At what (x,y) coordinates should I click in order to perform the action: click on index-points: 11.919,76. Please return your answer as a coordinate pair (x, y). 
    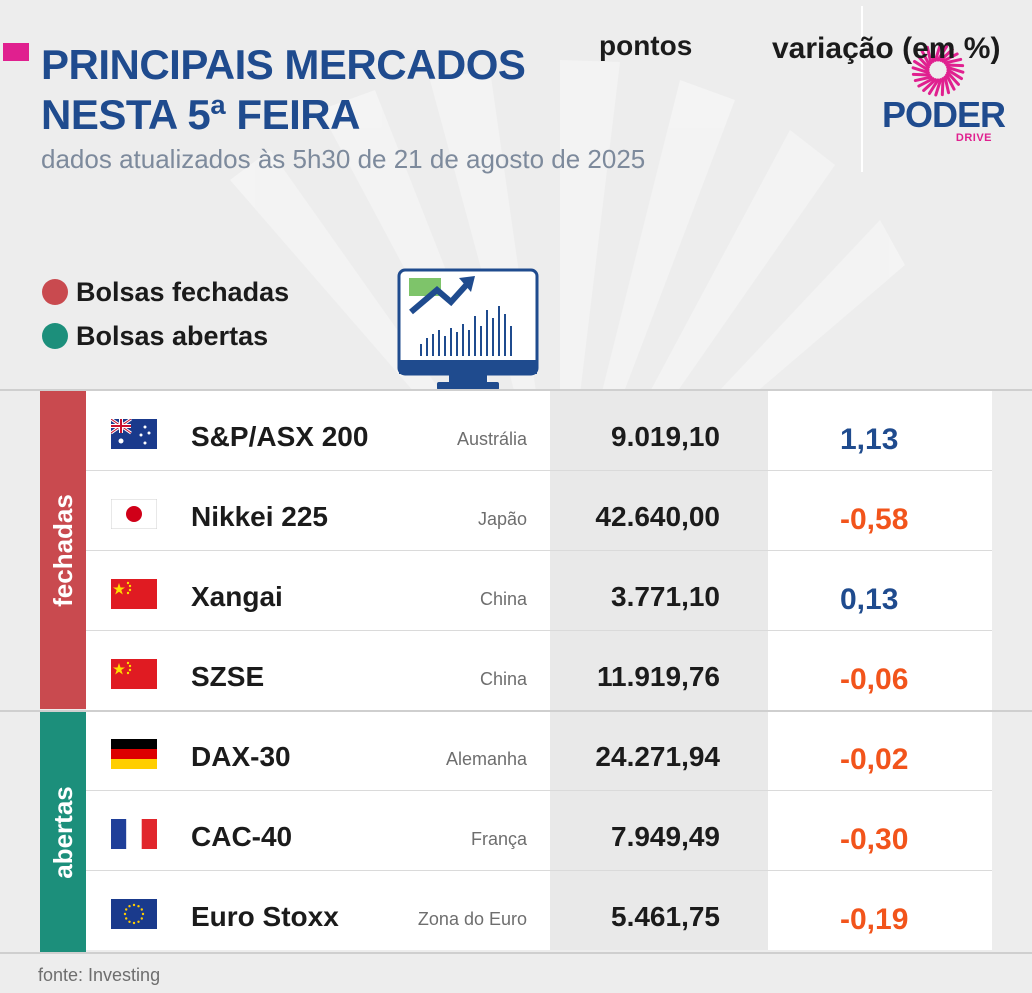
    Looking at the image, I should click on (658, 676).